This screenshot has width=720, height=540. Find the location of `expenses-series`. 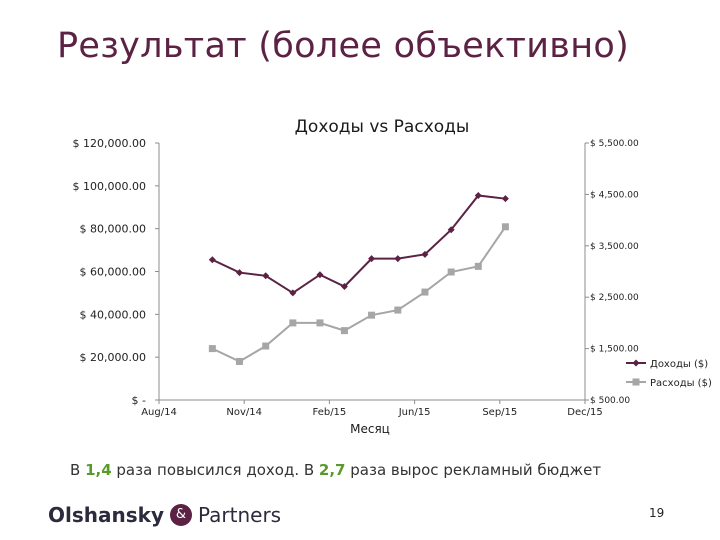

expenses-series is located at coordinates (358, 294).